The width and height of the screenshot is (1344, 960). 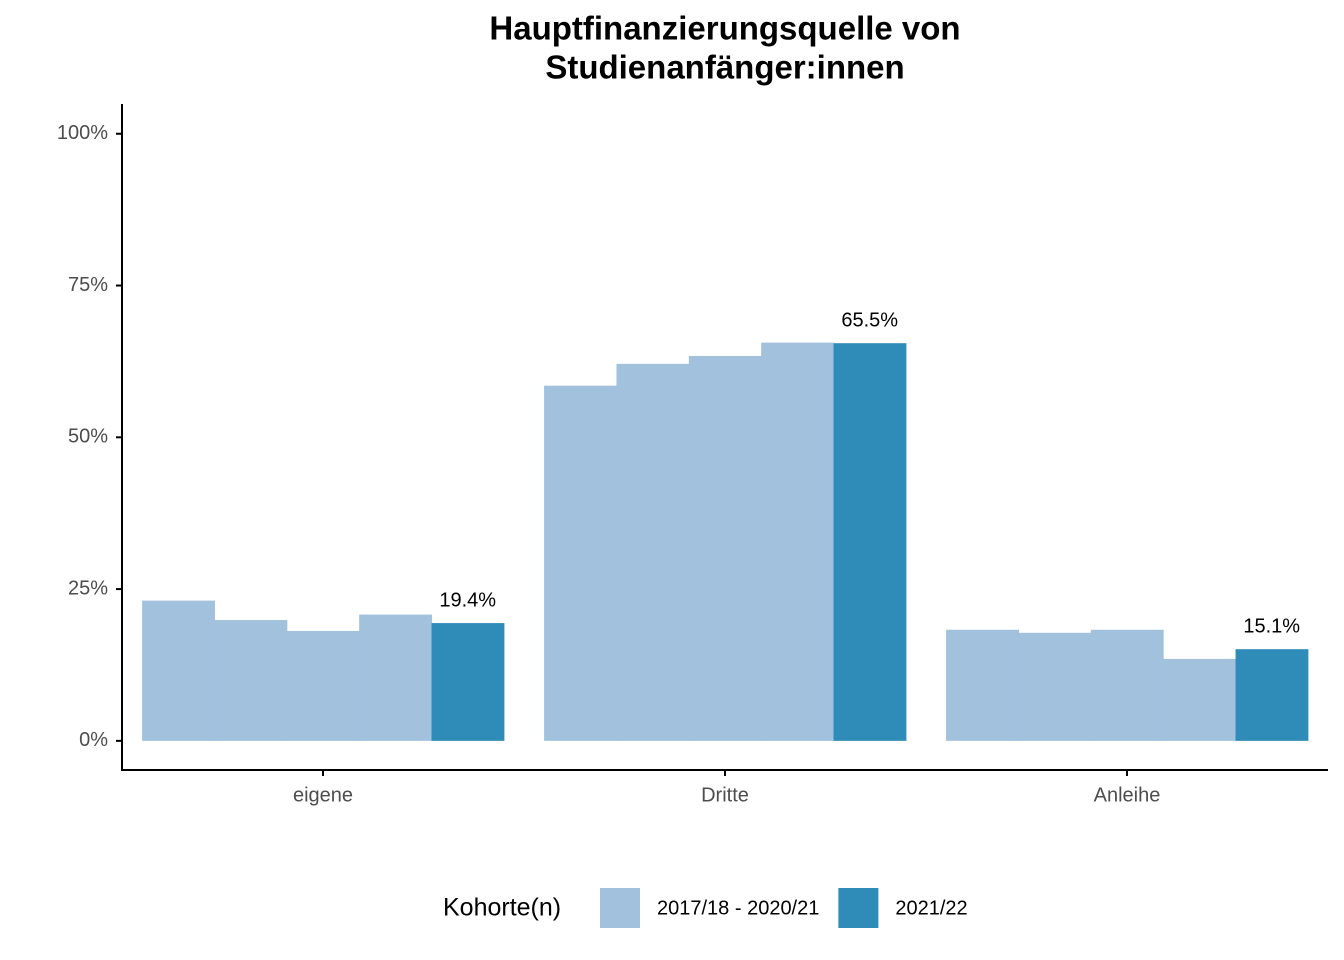 What do you see at coordinates (724, 67) in the screenshot?
I see `chart-title: Studienanfänger:innen` at bounding box center [724, 67].